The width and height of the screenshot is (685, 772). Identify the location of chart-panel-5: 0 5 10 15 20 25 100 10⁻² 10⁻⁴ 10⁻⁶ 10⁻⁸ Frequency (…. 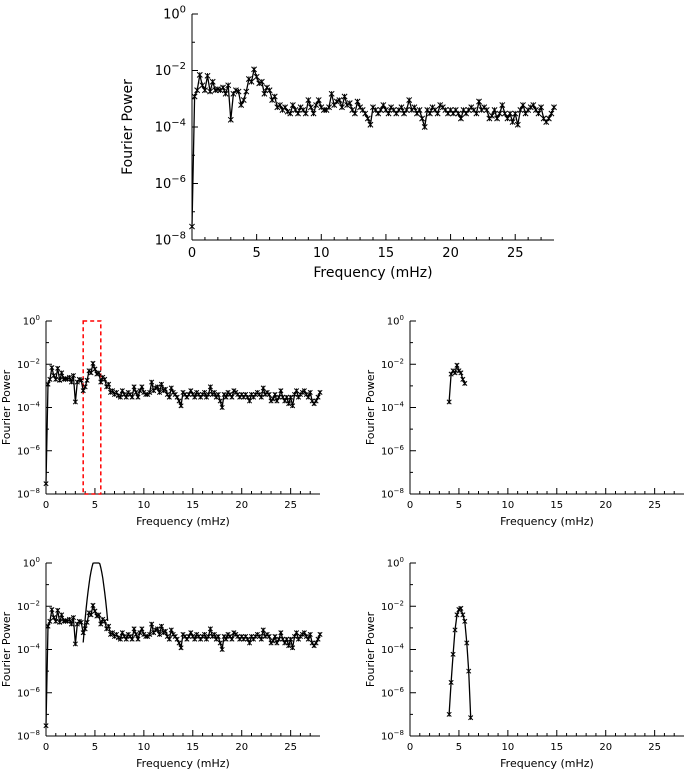
(524, 663).